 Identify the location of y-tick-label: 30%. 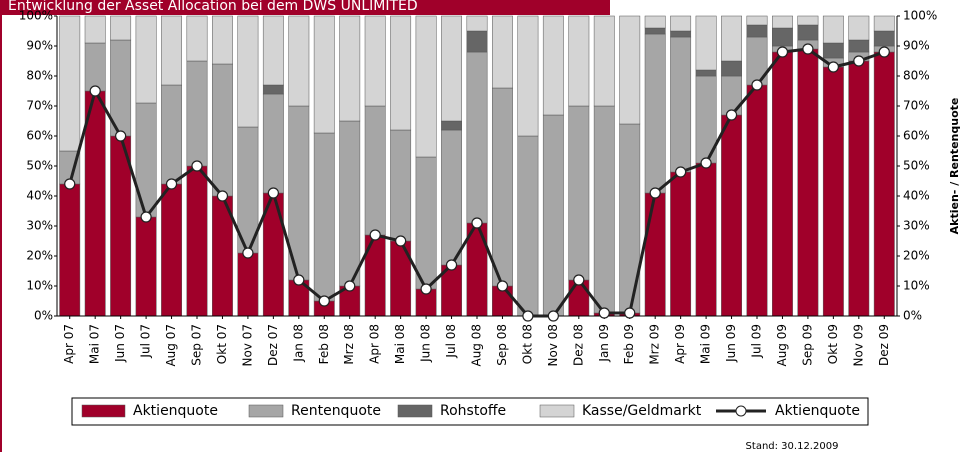
(39, 226).